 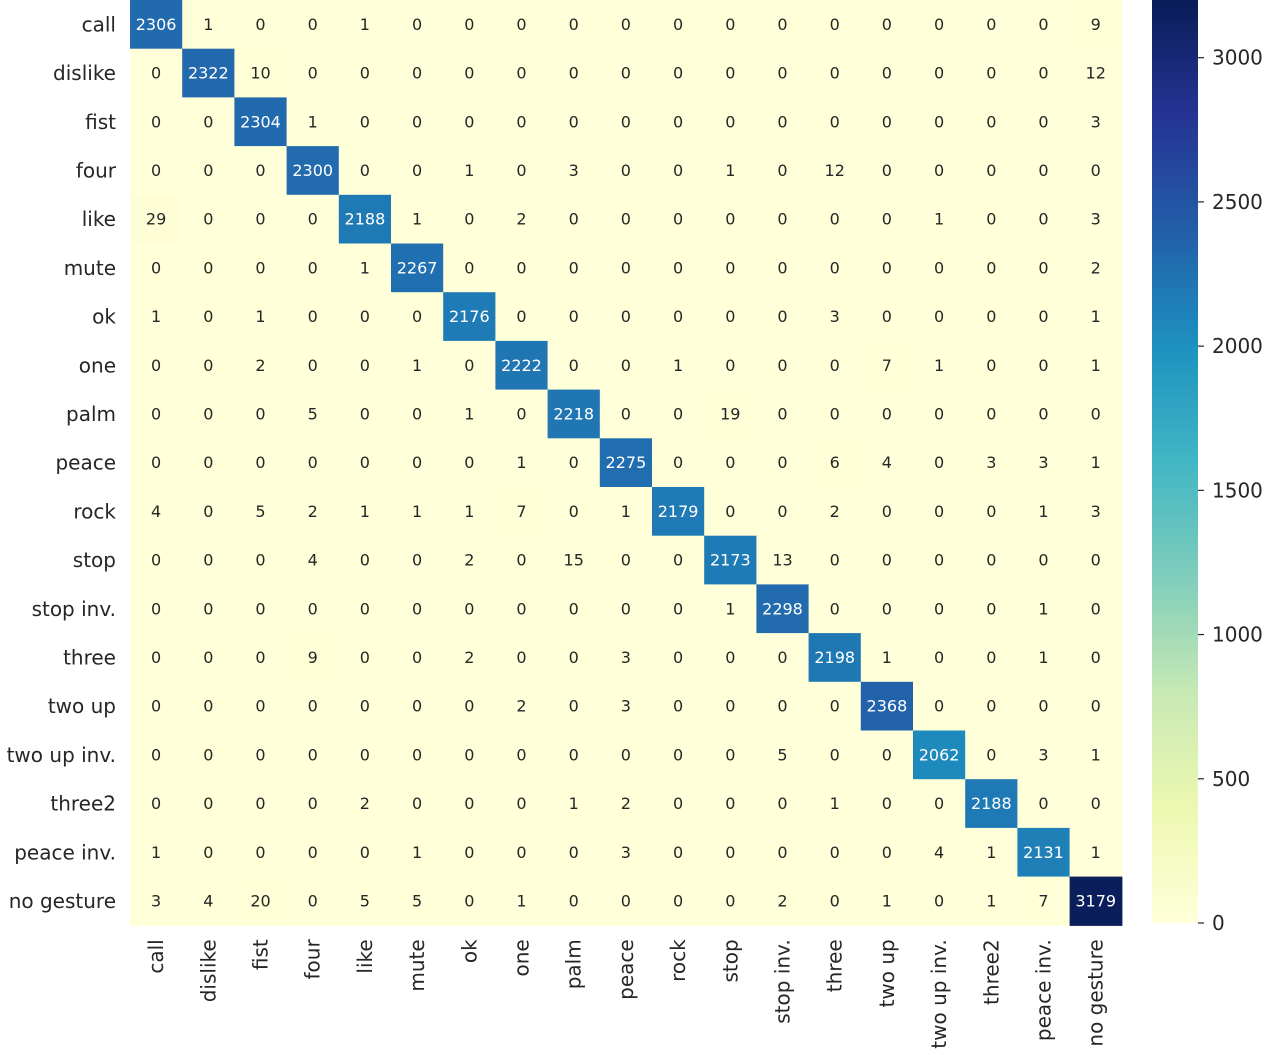 I want to click on cell-value: 4, so click(x=939, y=852).